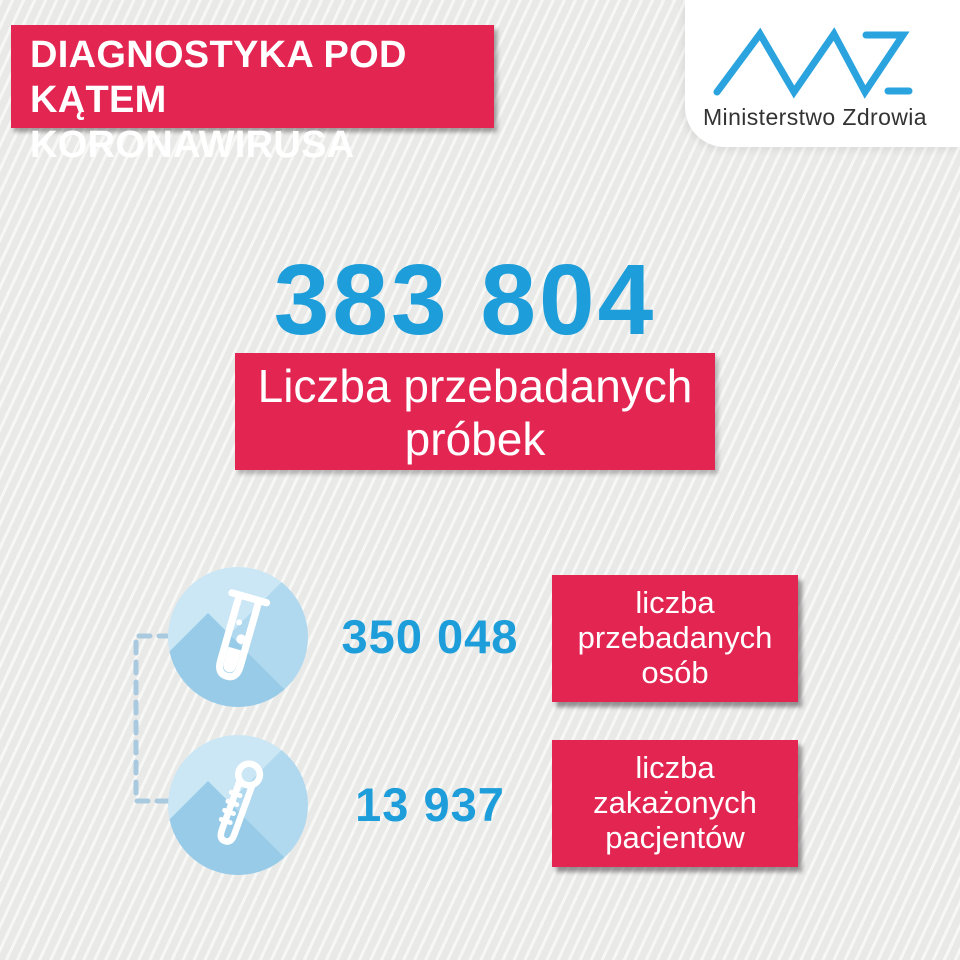 This screenshot has height=960, width=960. I want to click on label-line: zakażonych, so click(675, 802).